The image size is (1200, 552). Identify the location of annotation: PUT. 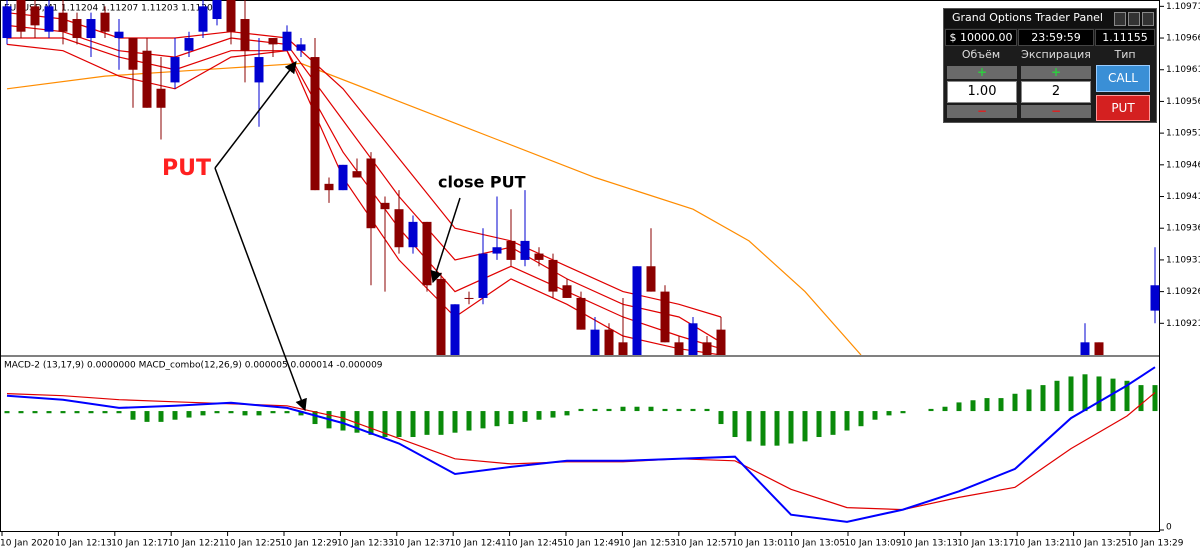
(186, 168).